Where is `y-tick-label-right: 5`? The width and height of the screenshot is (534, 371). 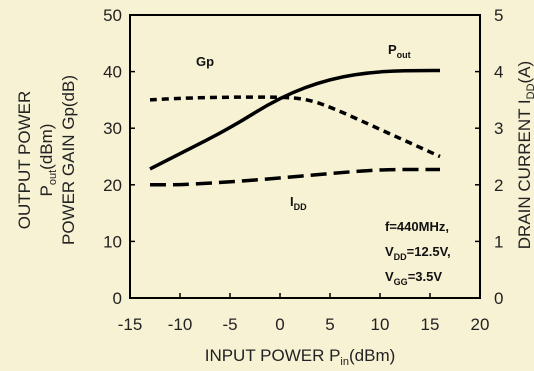
y-tick-label-right: 5 is located at coordinates (498, 15).